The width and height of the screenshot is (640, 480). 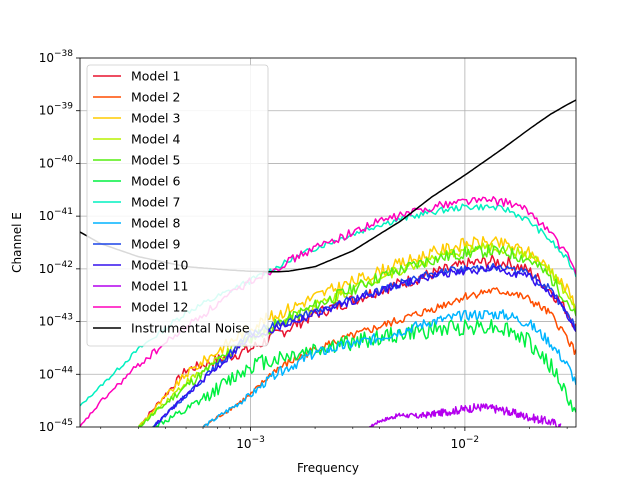 What do you see at coordinates (63, 370) in the screenshot?
I see `y-tick-exponent: −44` at bounding box center [63, 370].